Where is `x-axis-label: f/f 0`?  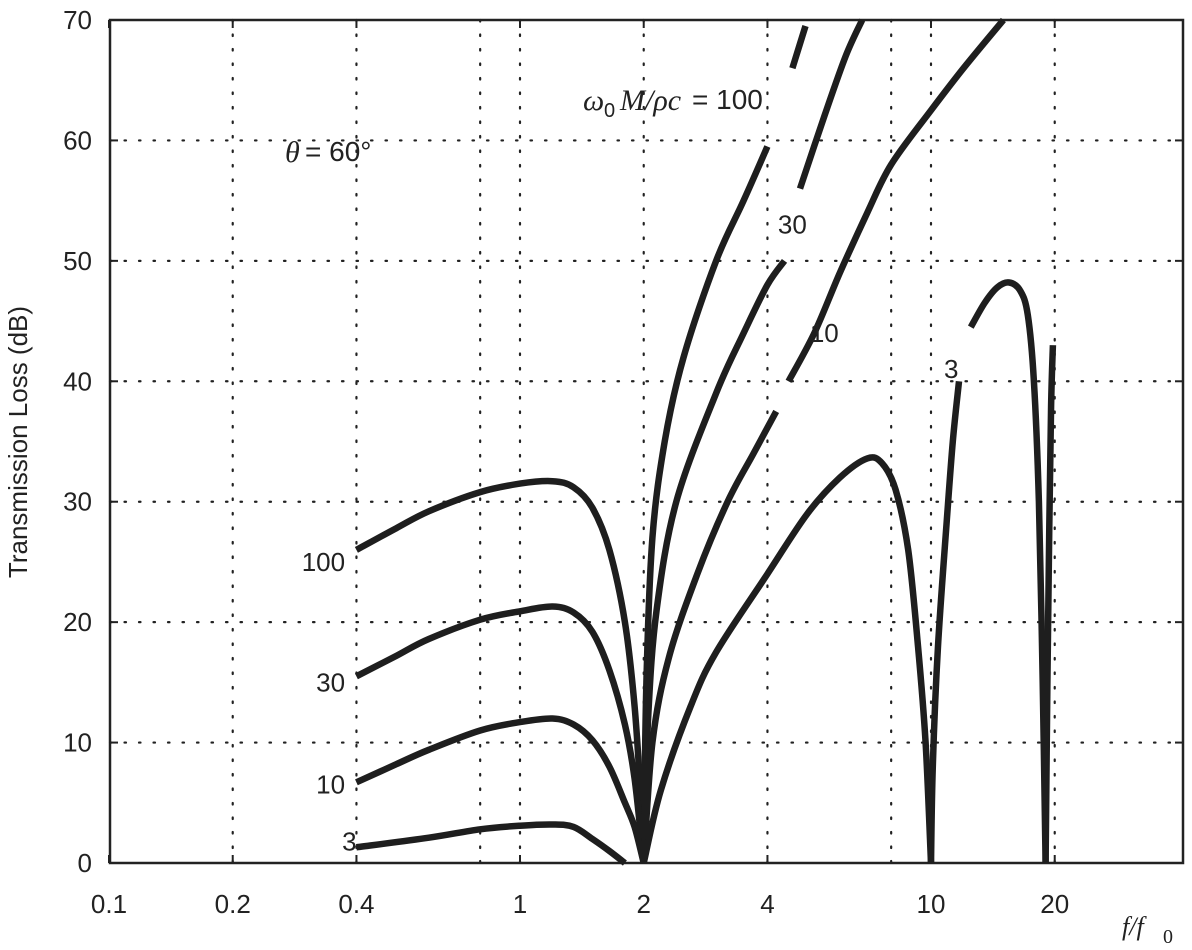 x-axis-label: f/f 0 is located at coordinates (1147, 930).